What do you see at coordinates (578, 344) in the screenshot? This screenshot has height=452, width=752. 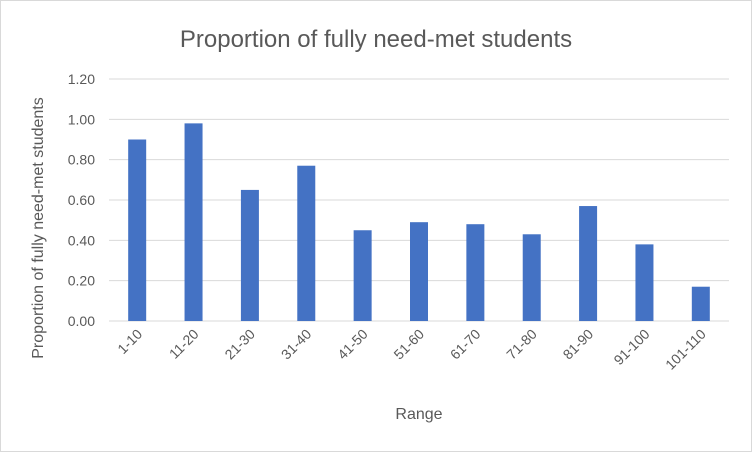 I see `x-tick-label: 81-90` at bounding box center [578, 344].